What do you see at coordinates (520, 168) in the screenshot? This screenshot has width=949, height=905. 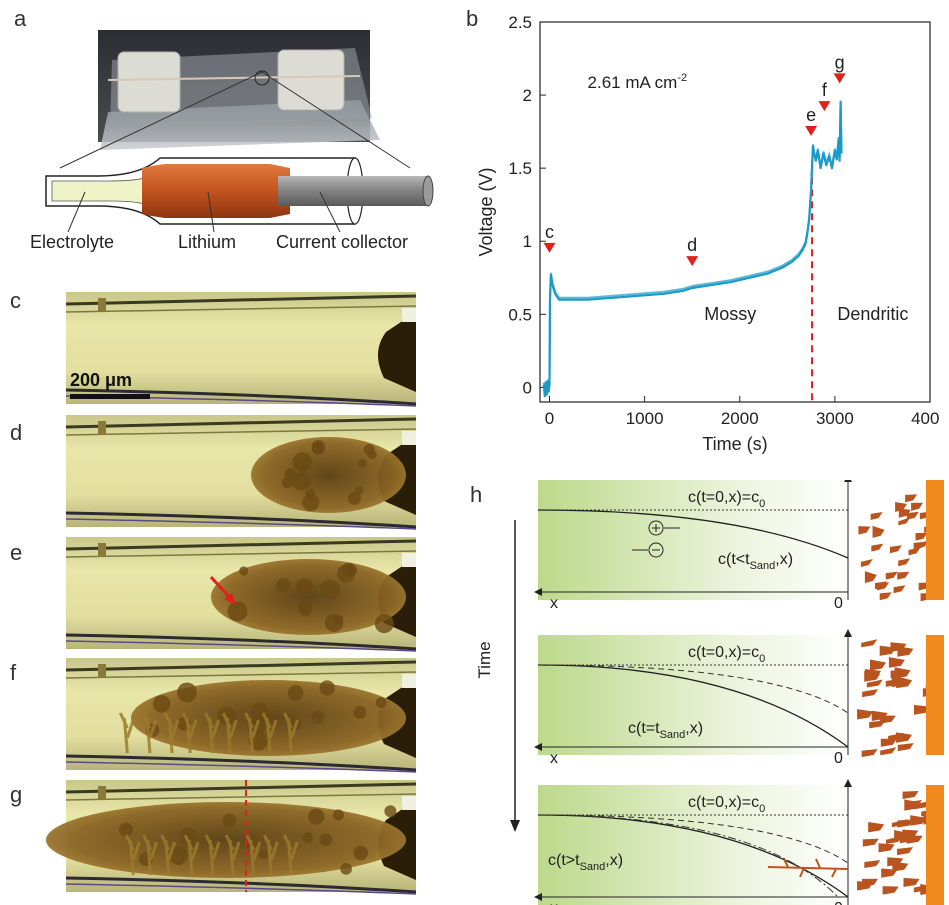 I see `y-tick-label: 1.5` at bounding box center [520, 168].